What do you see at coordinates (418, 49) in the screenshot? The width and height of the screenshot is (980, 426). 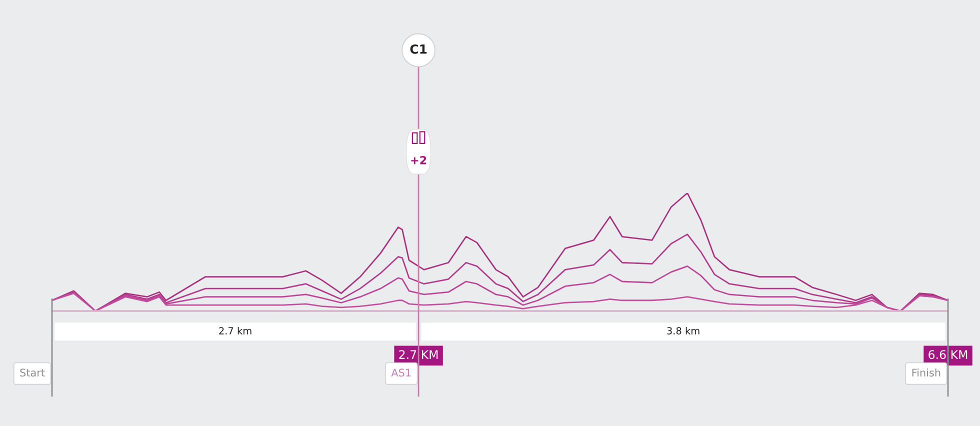 I see `text: C1` at bounding box center [418, 49].